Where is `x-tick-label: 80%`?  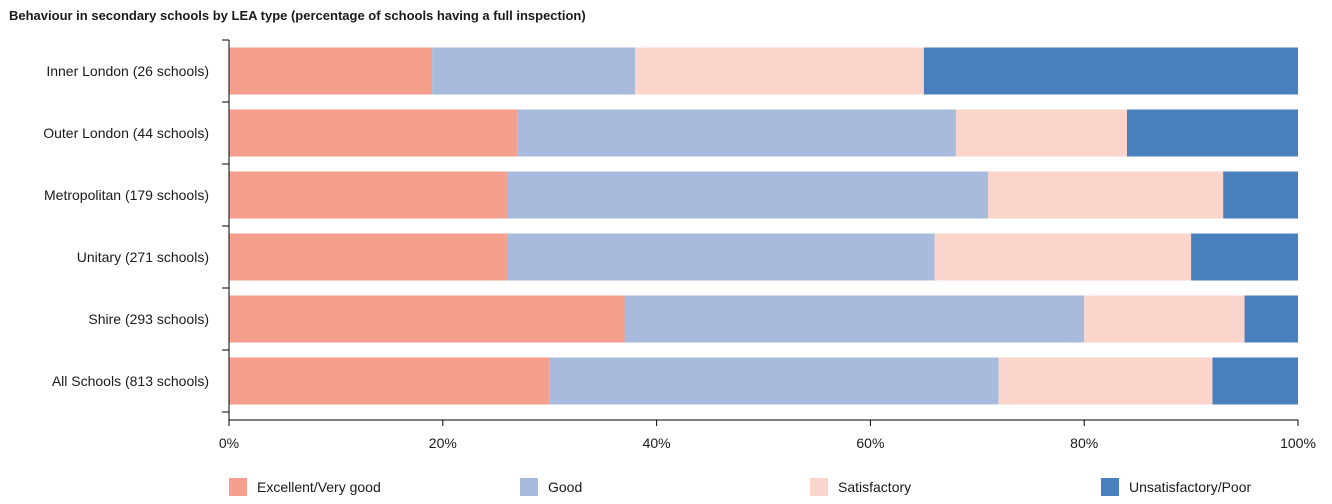
x-tick-label: 80% is located at coordinates (1084, 443).